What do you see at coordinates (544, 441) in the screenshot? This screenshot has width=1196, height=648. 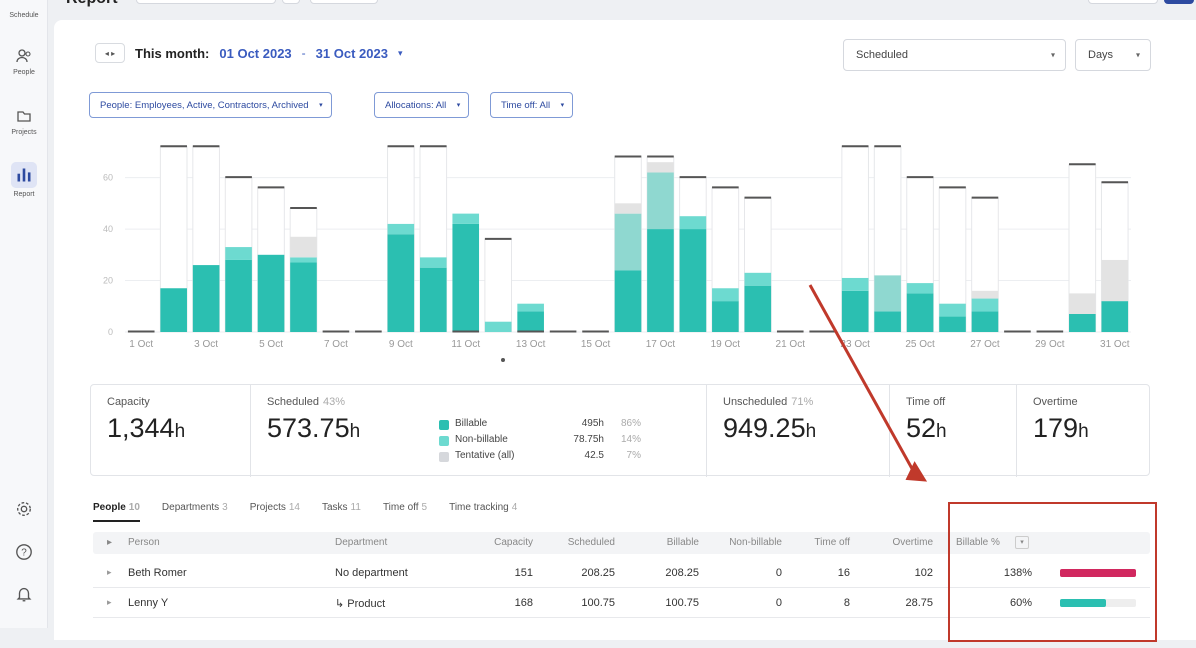 I see `legend-non-billable: Non-billable 78.75h 14%` at bounding box center [544, 441].